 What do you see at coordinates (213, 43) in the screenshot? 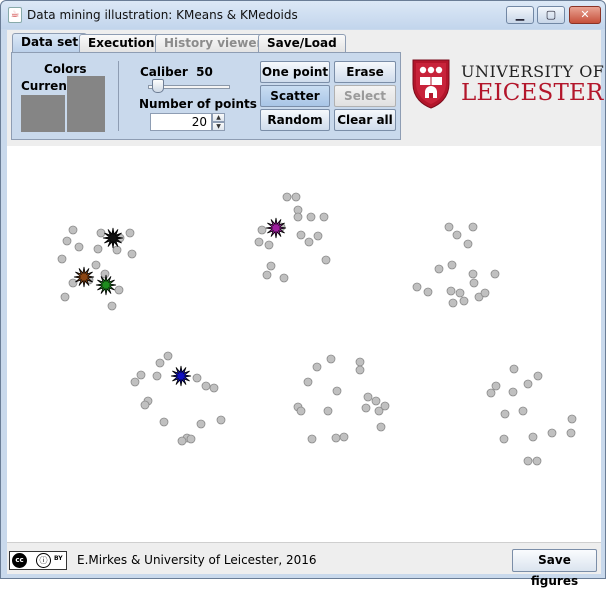
I see `tab-history-viewer: History viewer` at bounding box center [213, 43].